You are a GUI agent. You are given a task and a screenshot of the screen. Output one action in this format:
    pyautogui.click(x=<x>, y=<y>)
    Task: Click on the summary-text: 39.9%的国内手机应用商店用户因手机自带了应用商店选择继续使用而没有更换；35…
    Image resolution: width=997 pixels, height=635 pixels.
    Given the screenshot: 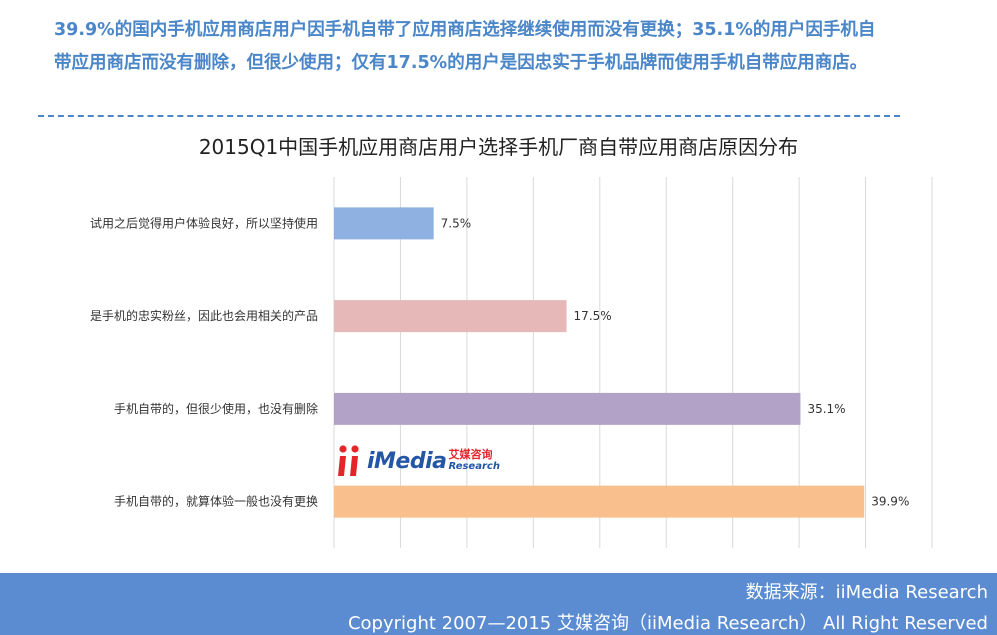 What is the action you would take?
    pyautogui.click(x=465, y=46)
    